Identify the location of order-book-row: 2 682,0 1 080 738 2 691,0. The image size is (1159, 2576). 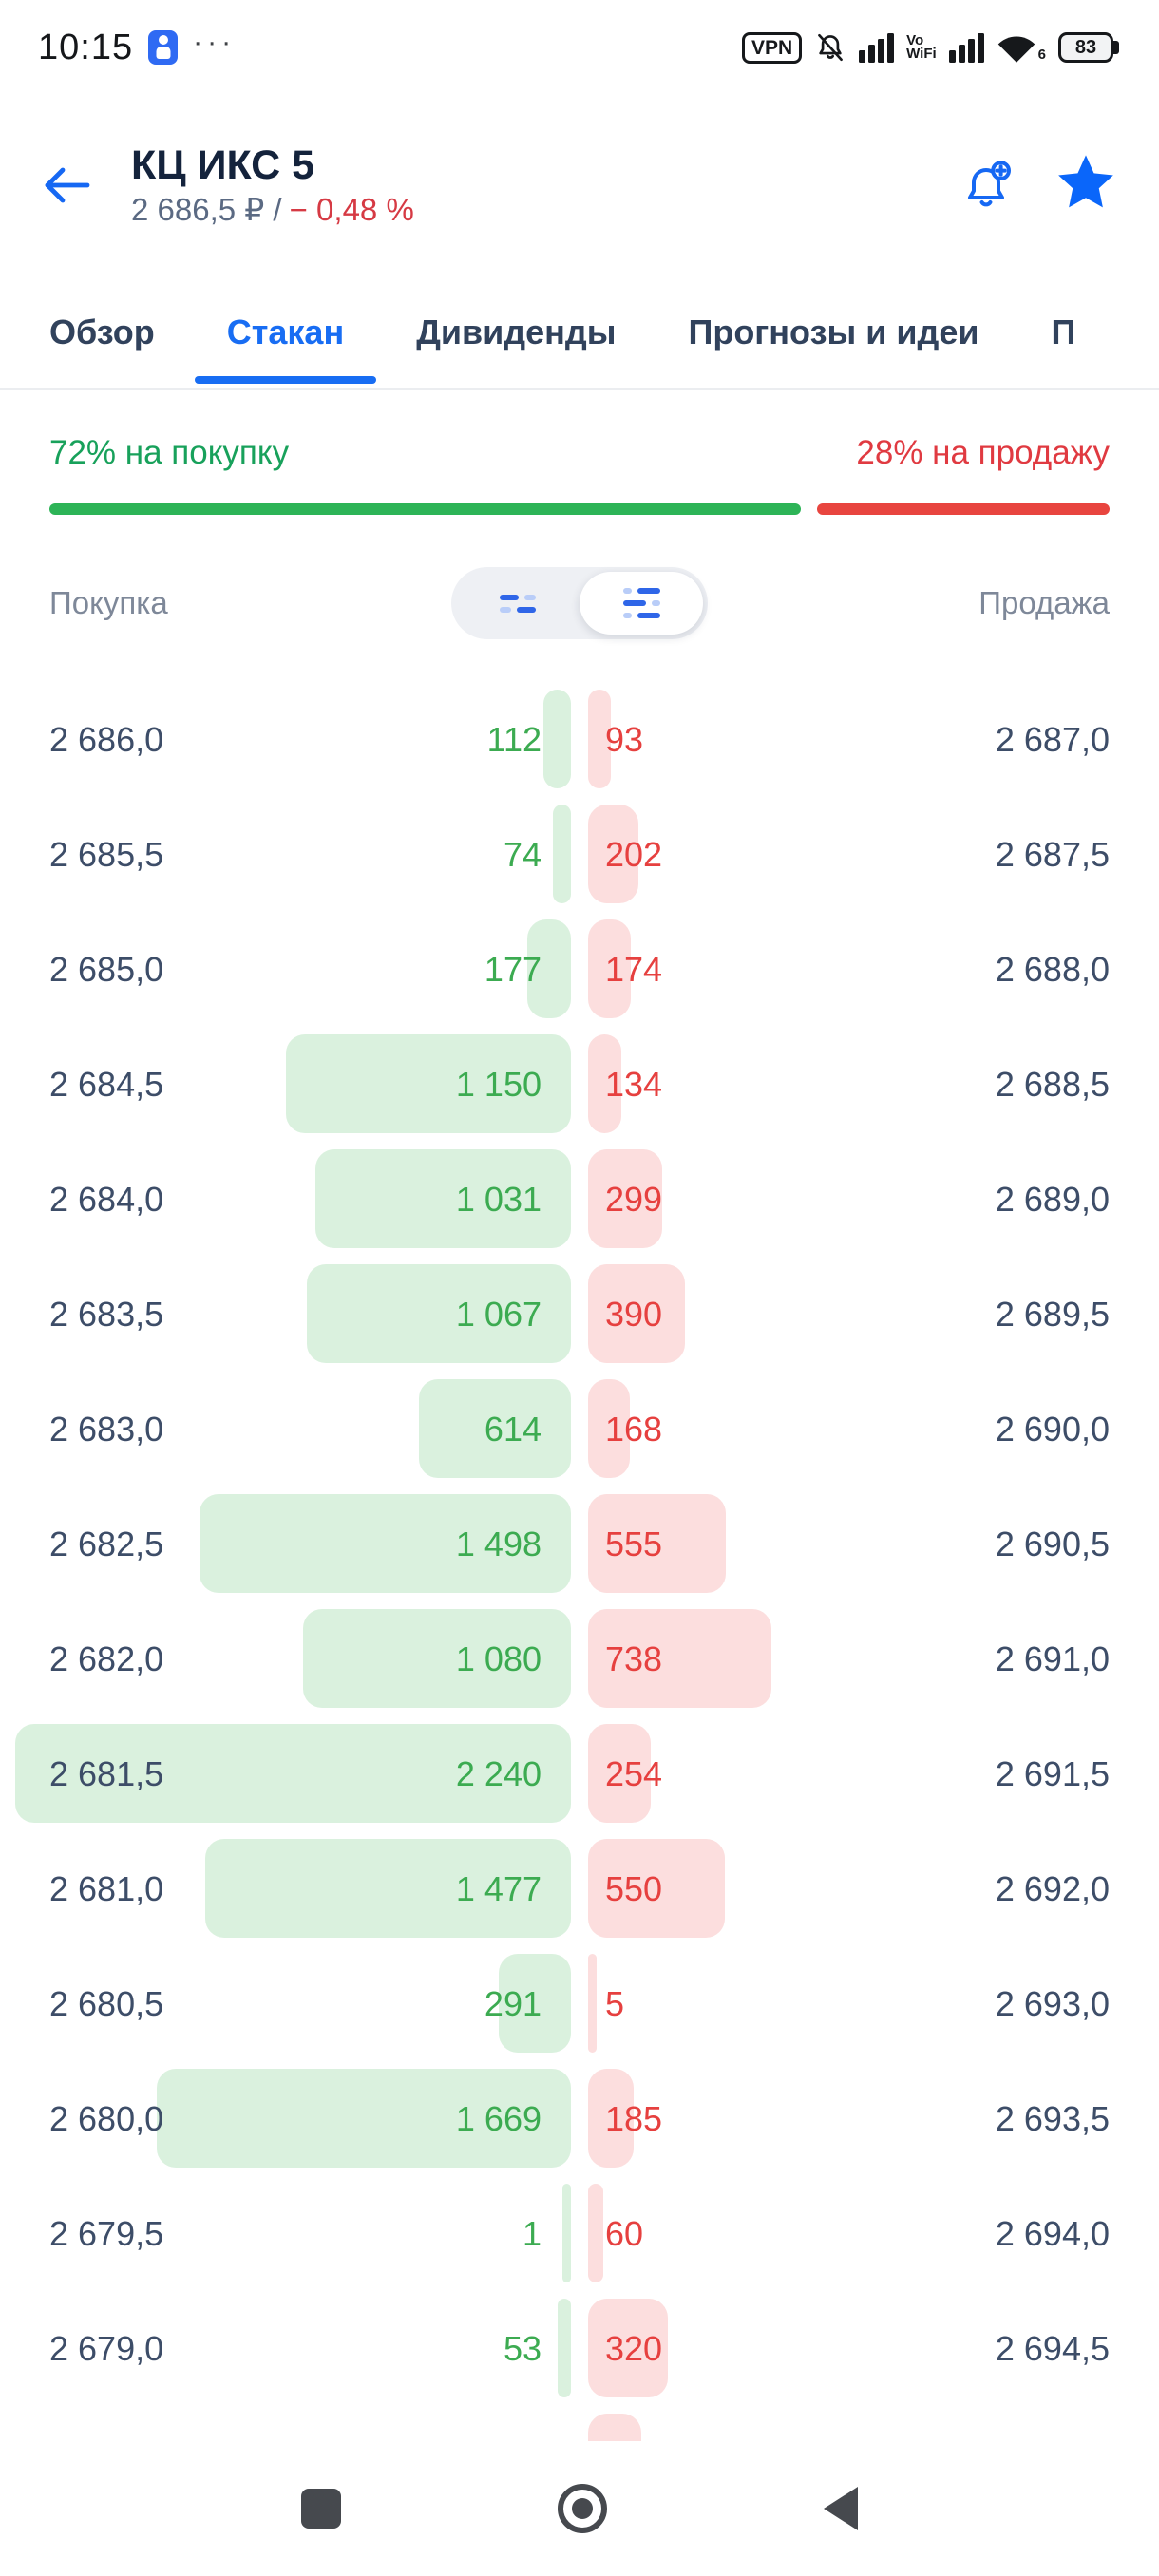
(579, 1658).